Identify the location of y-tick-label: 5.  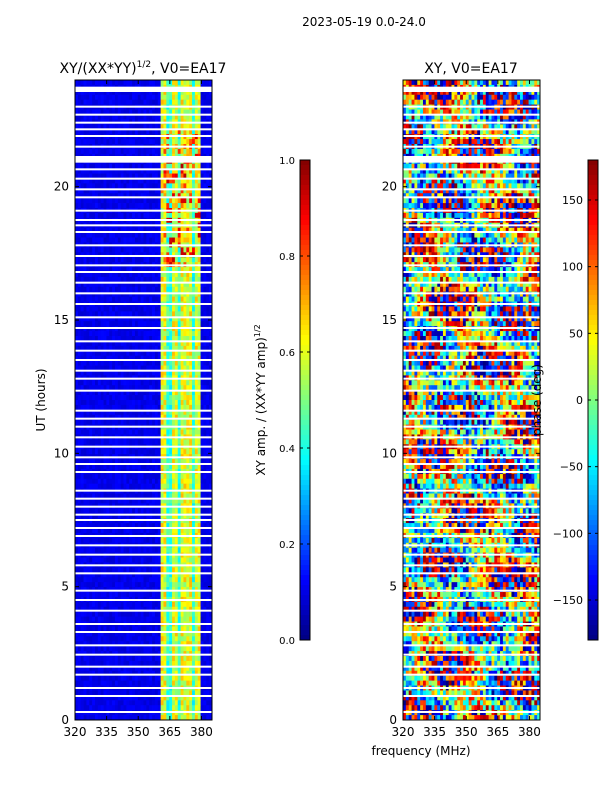
(393, 587).